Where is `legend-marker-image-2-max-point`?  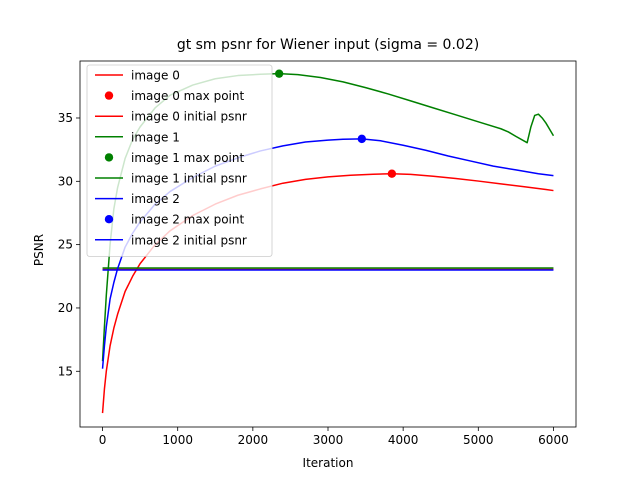 legend-marker-image-2-max-point is located at coordinates (109, 219).